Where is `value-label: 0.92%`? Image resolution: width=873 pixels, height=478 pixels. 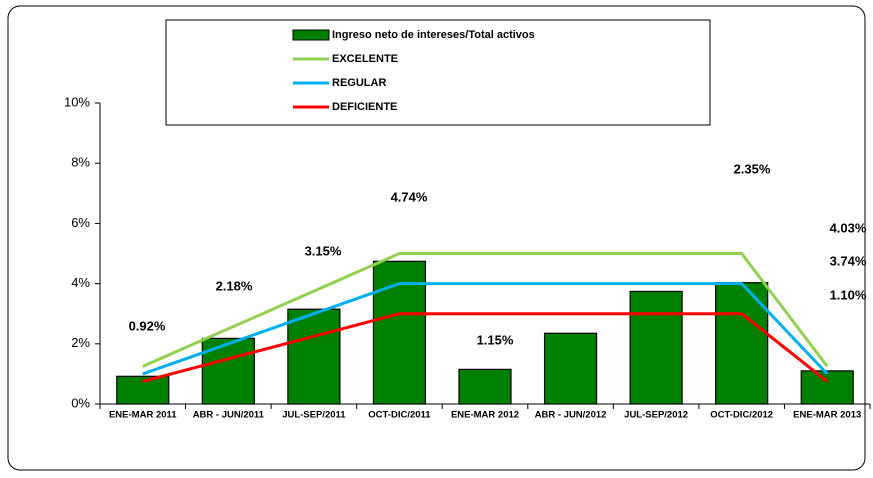
value-label: 0.92% is located at coordinates (147, 325).